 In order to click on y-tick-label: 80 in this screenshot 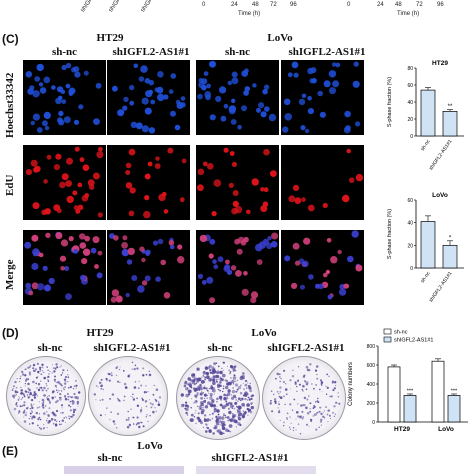, I will do `click(410, 69)`.